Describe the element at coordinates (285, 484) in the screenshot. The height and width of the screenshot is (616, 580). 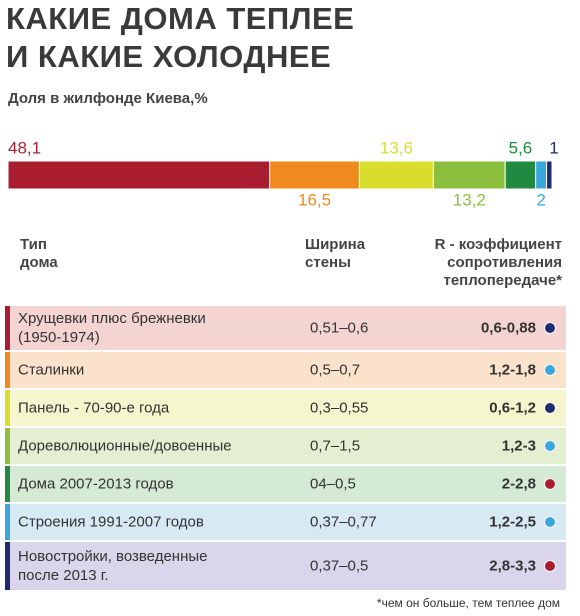
I see `table-row: Дома 2007-2013 годов 04–0,5 2-2,8` at that location.